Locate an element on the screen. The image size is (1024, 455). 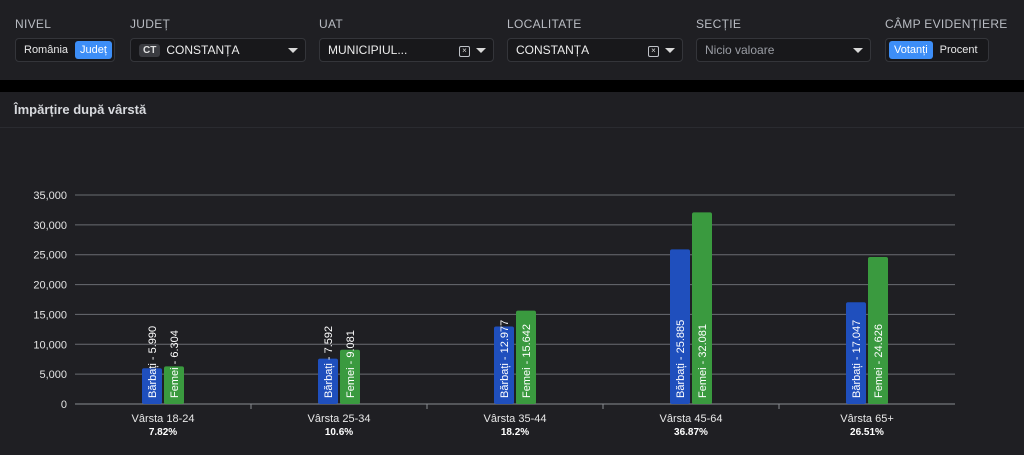
y-tick-label: 35,000 is located at coordinates (50, 196).